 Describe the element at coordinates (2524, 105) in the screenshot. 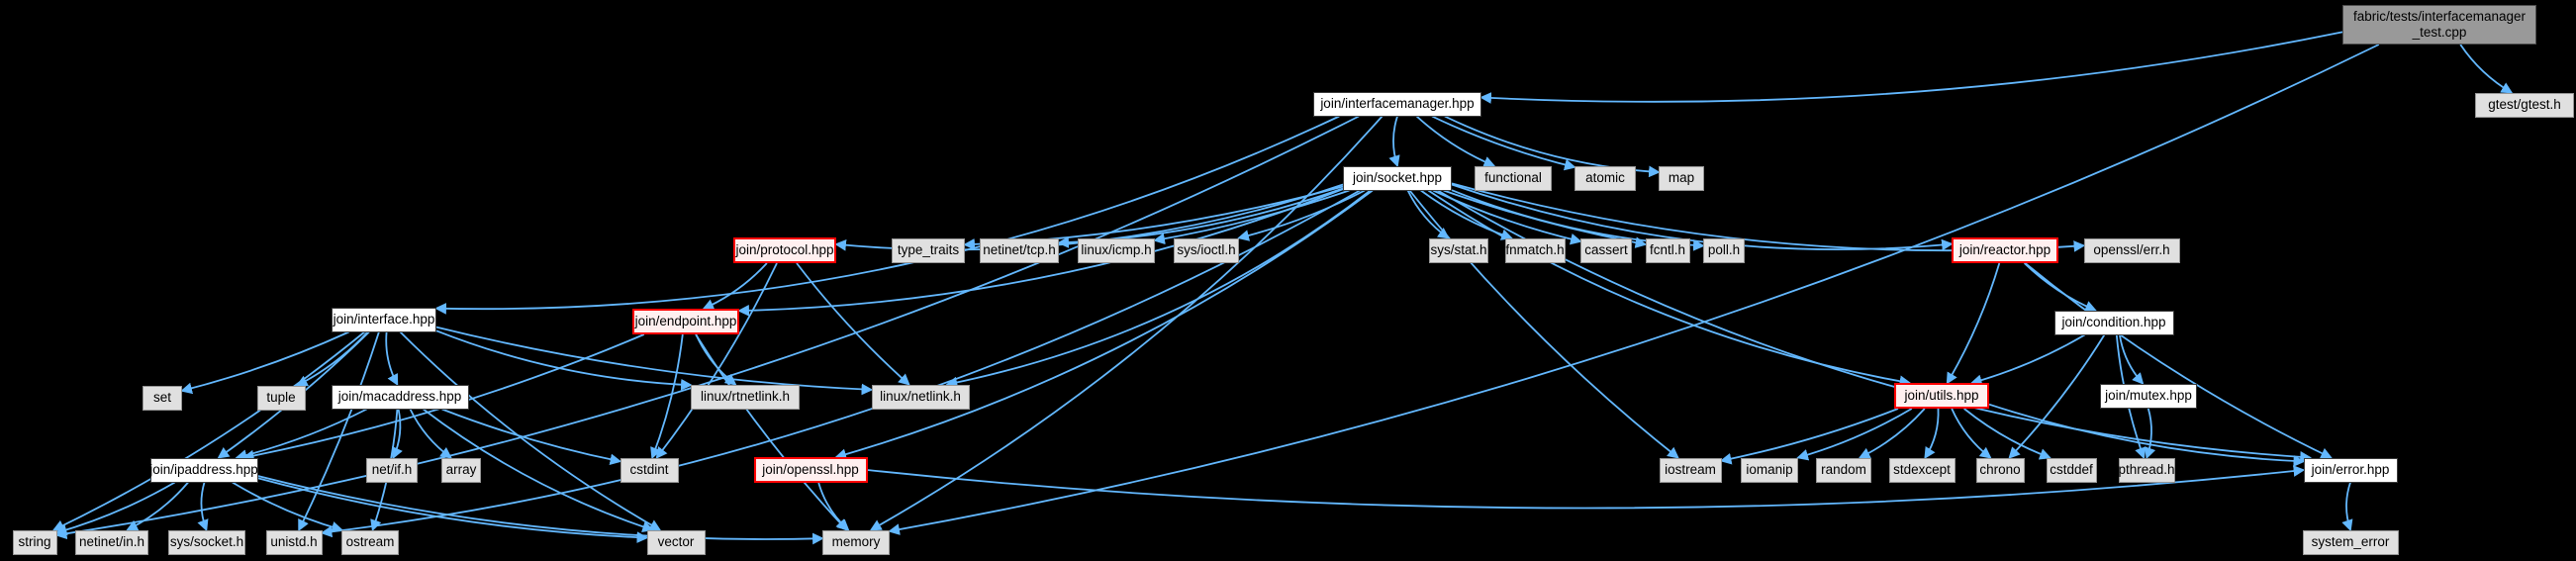

I see `node-gtest: gtest/gtest.h` at that location.